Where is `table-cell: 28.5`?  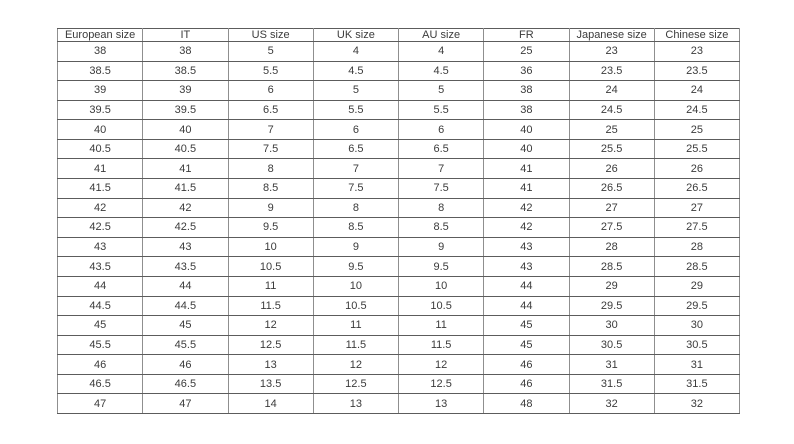
table-cell: 28.5 is located at coordinates (697, 266).